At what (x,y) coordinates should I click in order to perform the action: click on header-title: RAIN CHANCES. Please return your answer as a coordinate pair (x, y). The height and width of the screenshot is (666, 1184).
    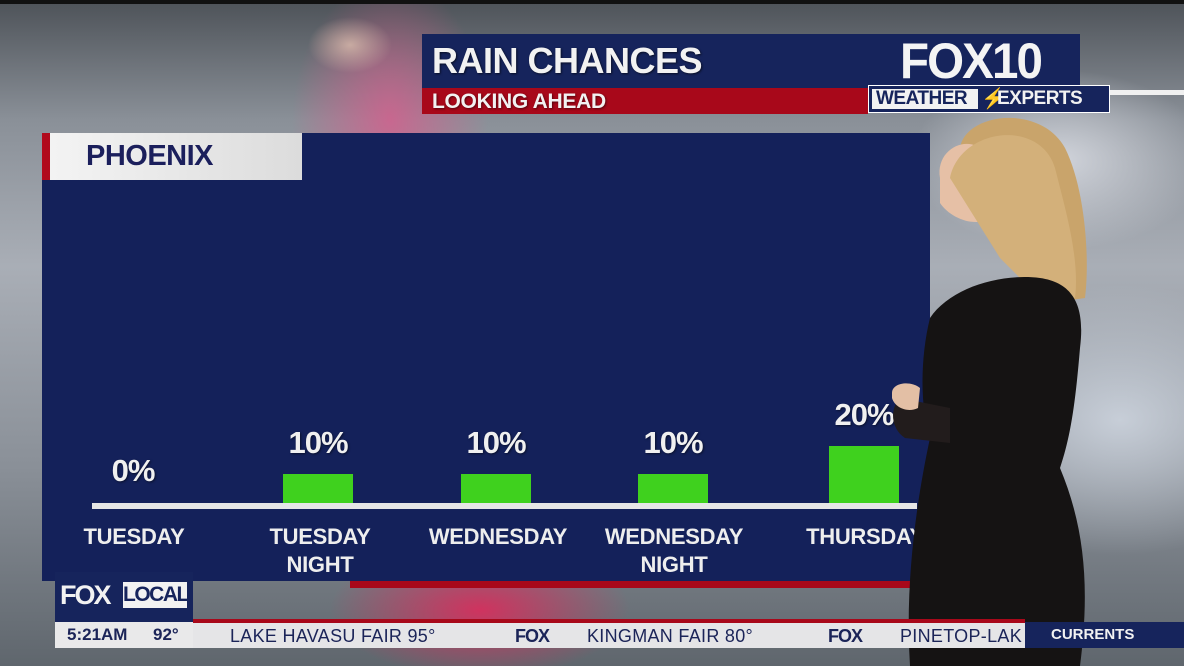
    Looking at the image, I should click on (567, 60).